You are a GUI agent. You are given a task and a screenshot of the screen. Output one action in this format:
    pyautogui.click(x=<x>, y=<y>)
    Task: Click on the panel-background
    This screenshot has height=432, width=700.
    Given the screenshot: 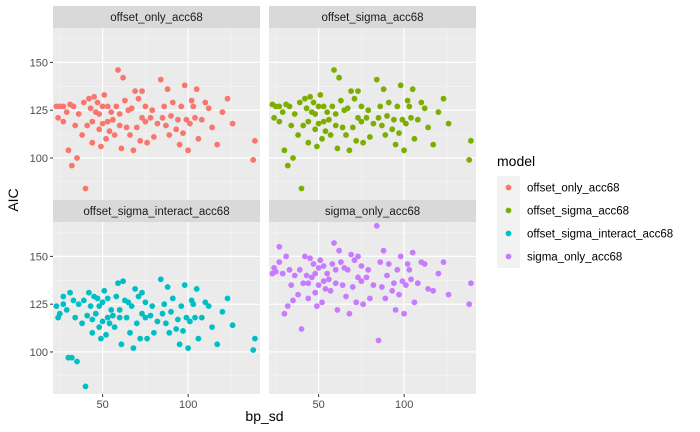 What is the action you would take?
    pyautogui.click(x=156, y=114)
    